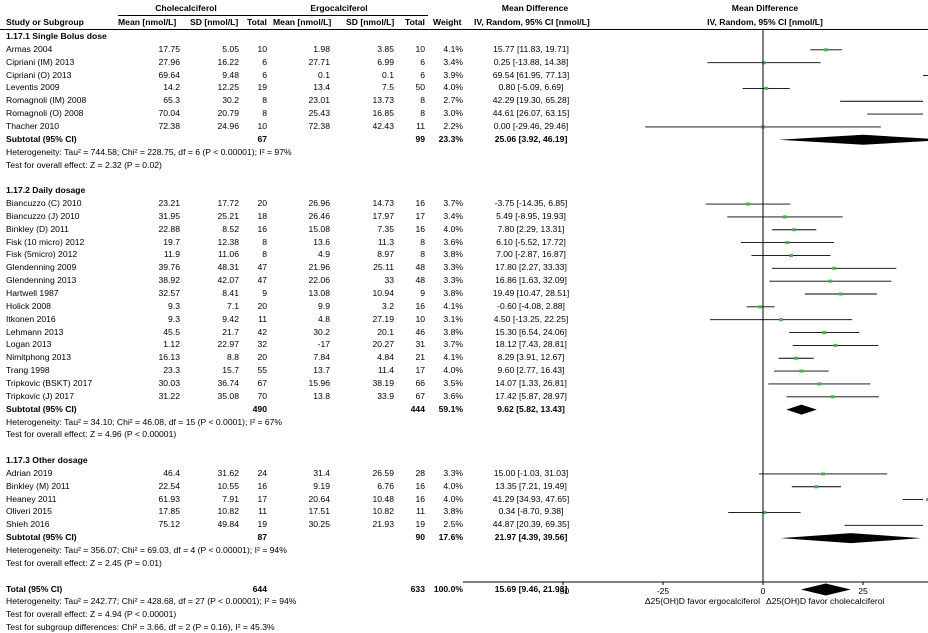 The image size is (928, 633). What do you see at coordinates (531, 280) in the screenshot?
I see `study-ci-value: 16.86 [1.63, 32.09]` at bounding box center [531, 280].